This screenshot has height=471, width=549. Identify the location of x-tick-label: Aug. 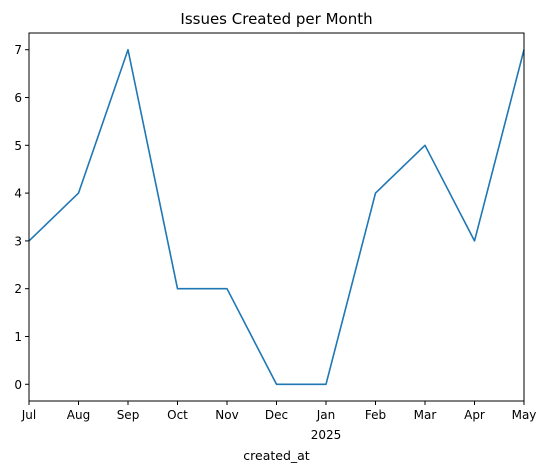
(78, 415).